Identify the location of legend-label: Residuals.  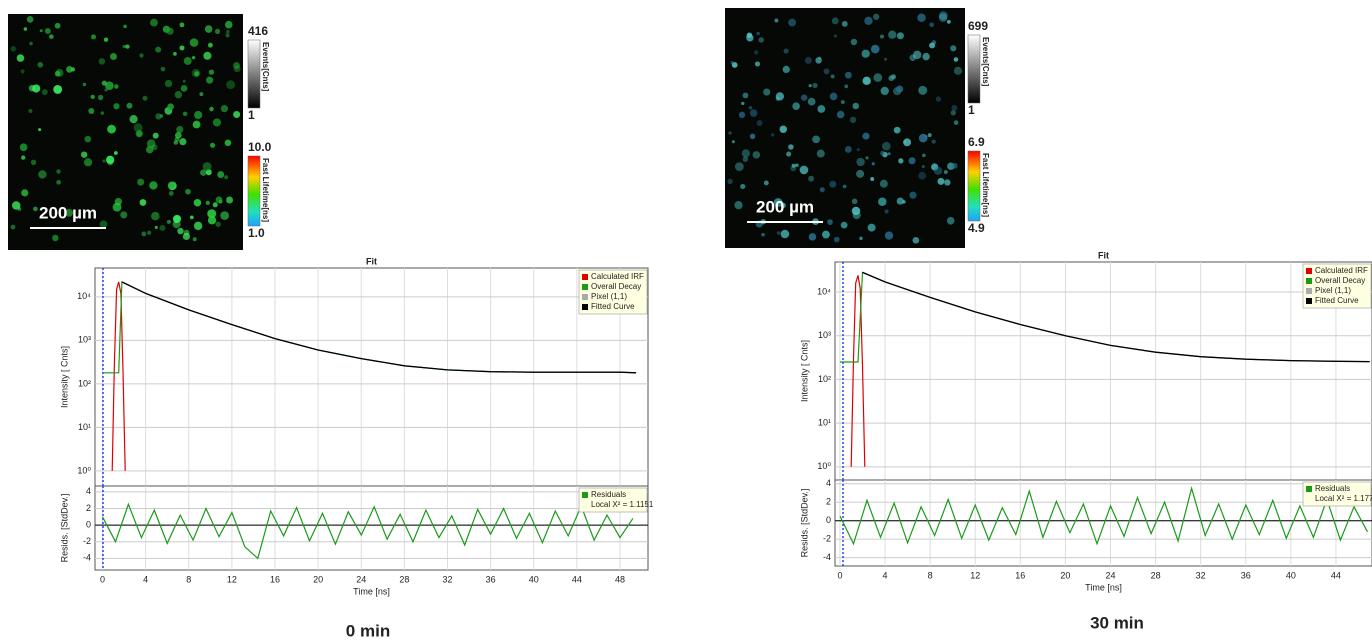
(1332, 488).